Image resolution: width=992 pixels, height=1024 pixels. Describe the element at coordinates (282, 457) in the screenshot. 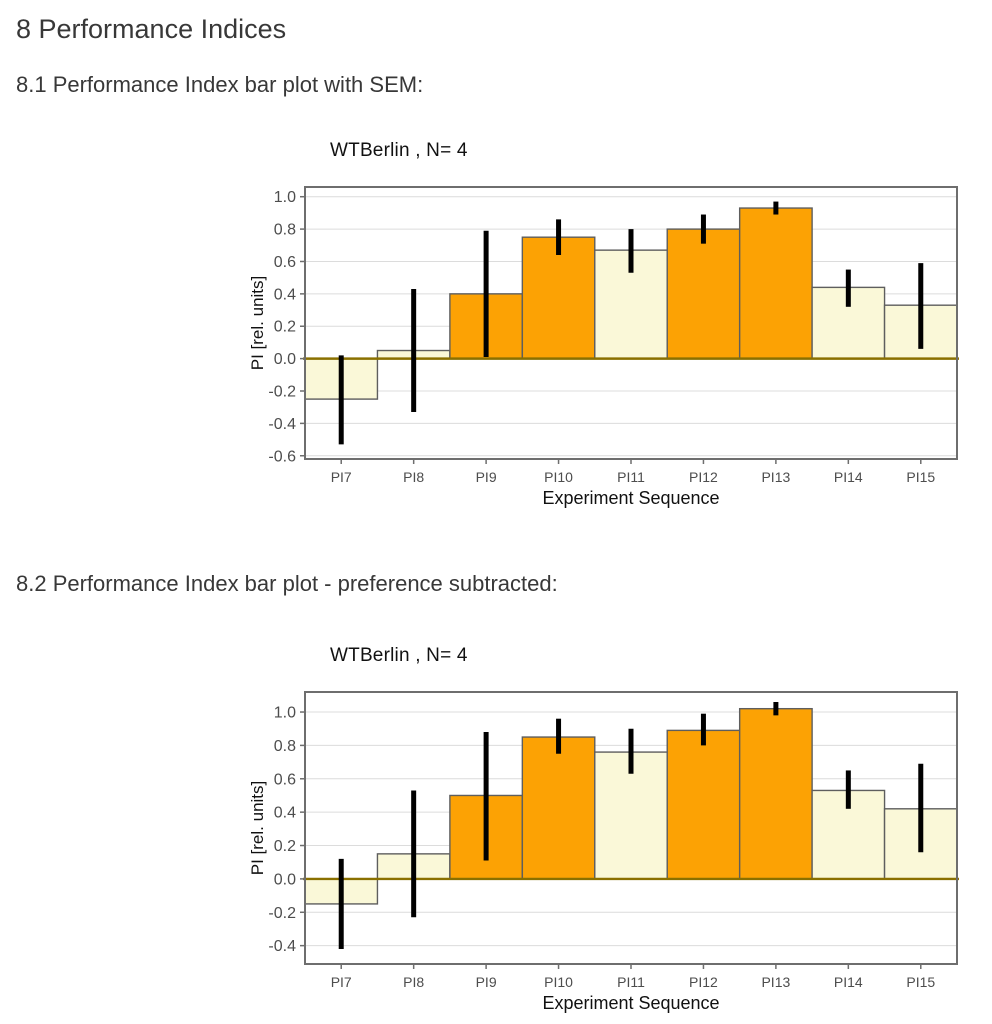

I see `y-tick-label: -0.6` at that location.